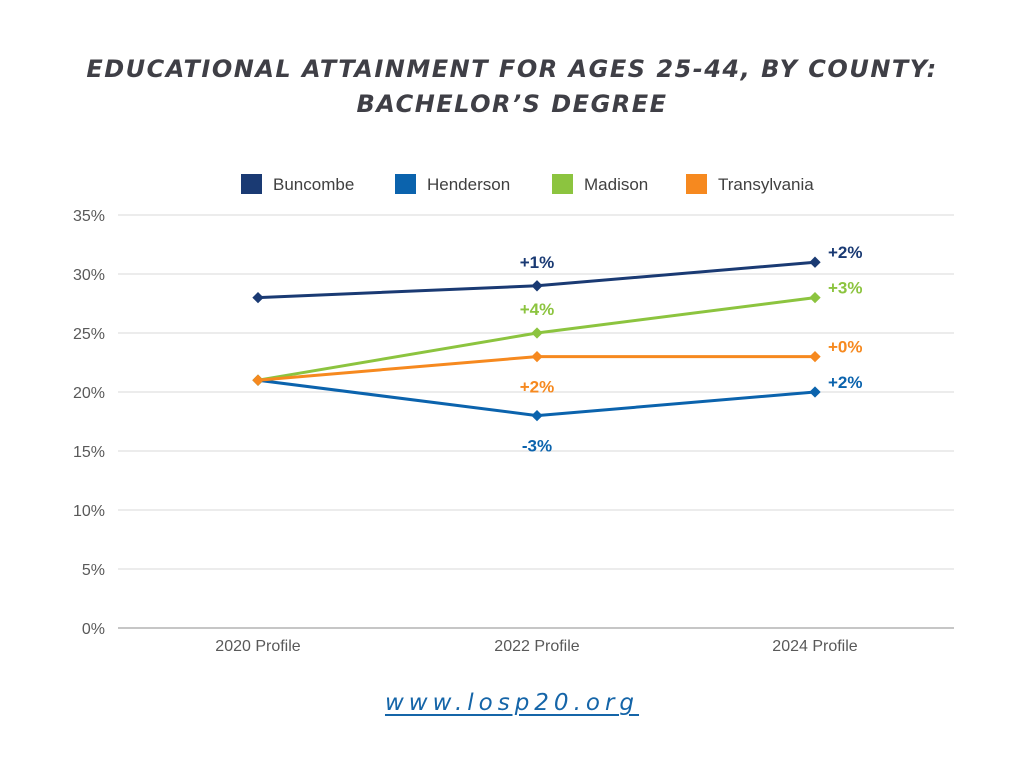 The image size is (1024, 768). I want to click on data-label-buncombe: +1%, so click(537, 262).